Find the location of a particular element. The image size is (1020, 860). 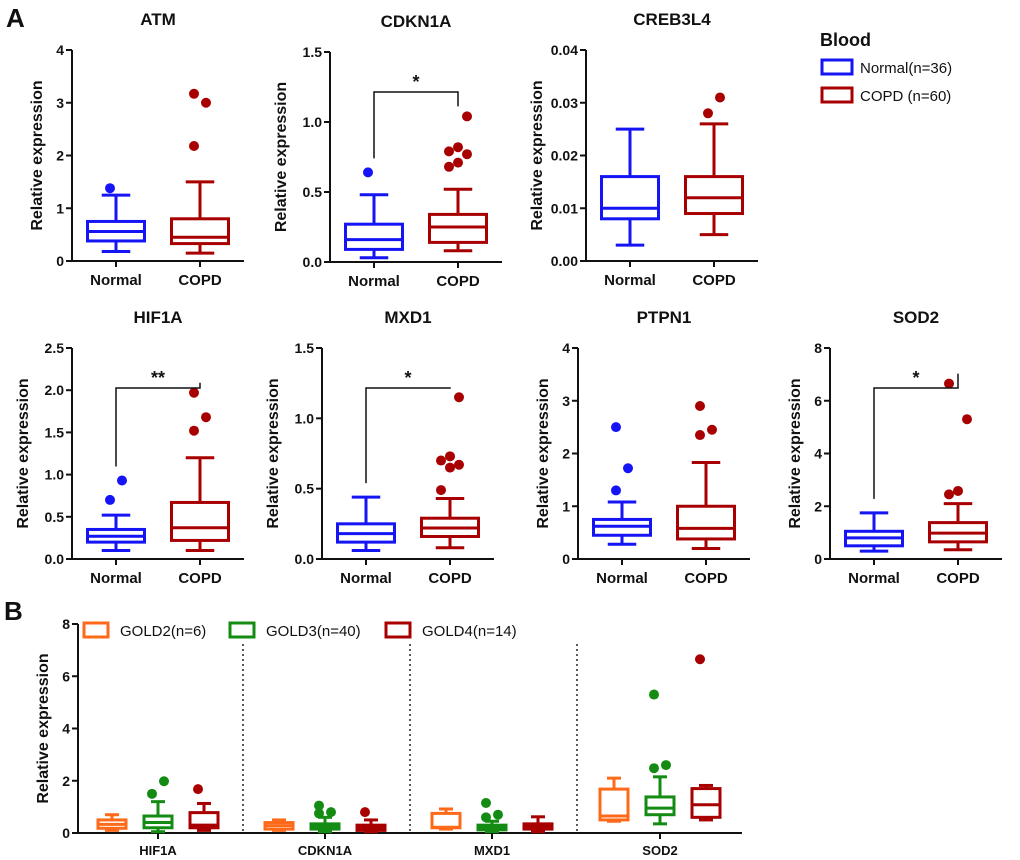

x-tick-label: SOD2 is located at coordinates (659, 850).